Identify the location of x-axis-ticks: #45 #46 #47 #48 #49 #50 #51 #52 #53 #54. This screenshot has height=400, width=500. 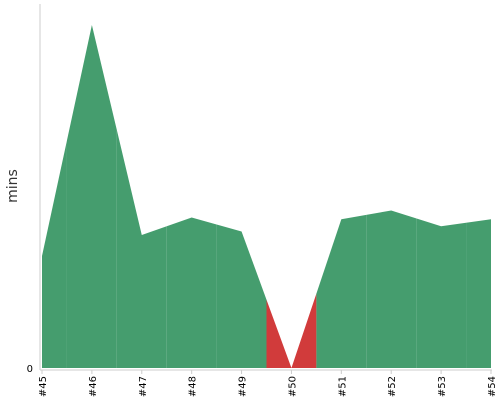
(268, 383).